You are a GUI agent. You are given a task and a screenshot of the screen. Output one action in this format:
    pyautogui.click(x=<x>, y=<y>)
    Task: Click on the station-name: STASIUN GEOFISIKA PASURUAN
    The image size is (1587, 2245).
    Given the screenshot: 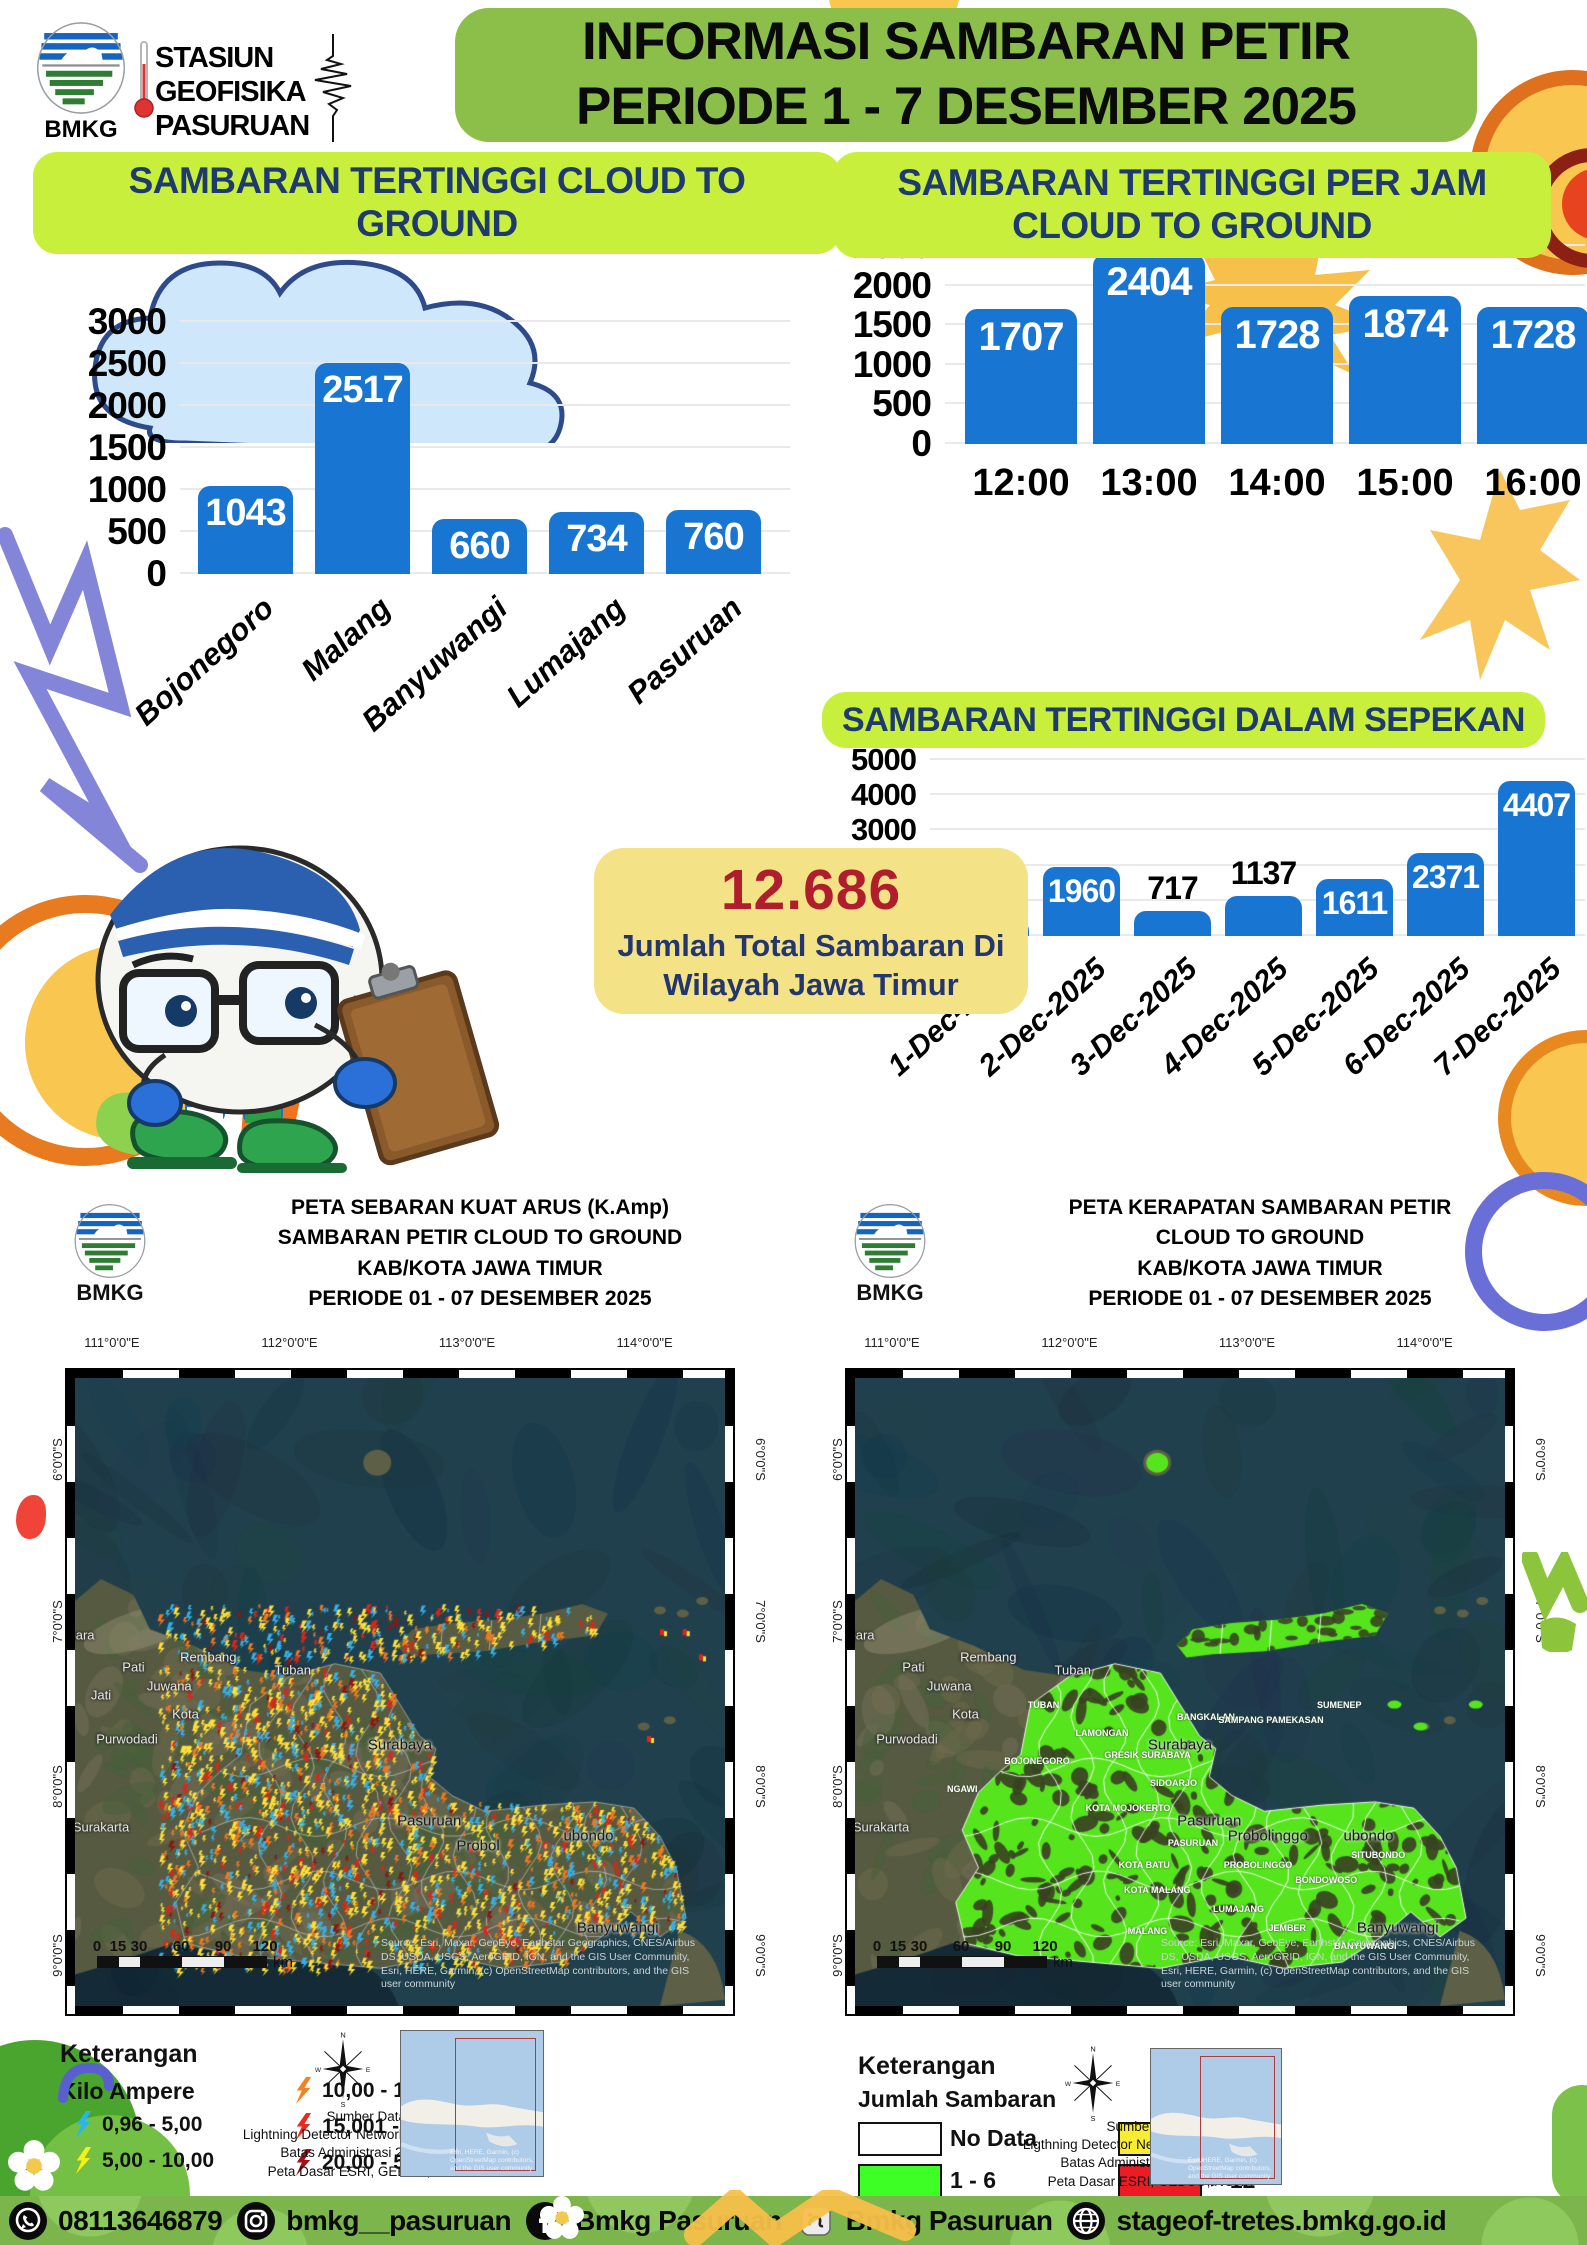 What is the action you would take?
    pyautogui.click(x=232, y=92)
    